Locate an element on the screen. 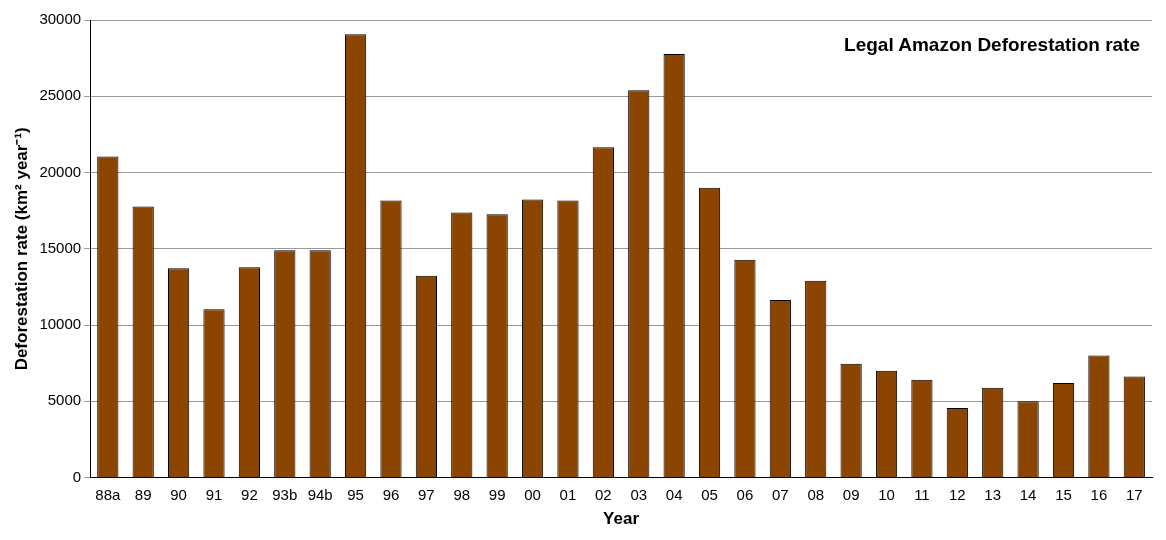 Image resolution: width=1166 pixels, height=540 pixels. y-tick-label: 25000 is located at coordinates (60, 95).